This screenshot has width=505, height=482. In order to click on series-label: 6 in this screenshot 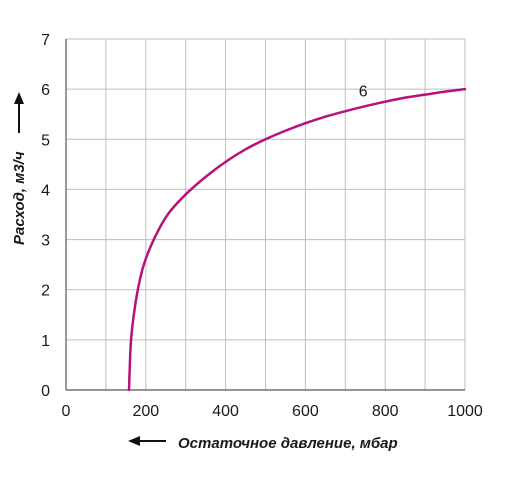, I will do `click(363, 92)`.